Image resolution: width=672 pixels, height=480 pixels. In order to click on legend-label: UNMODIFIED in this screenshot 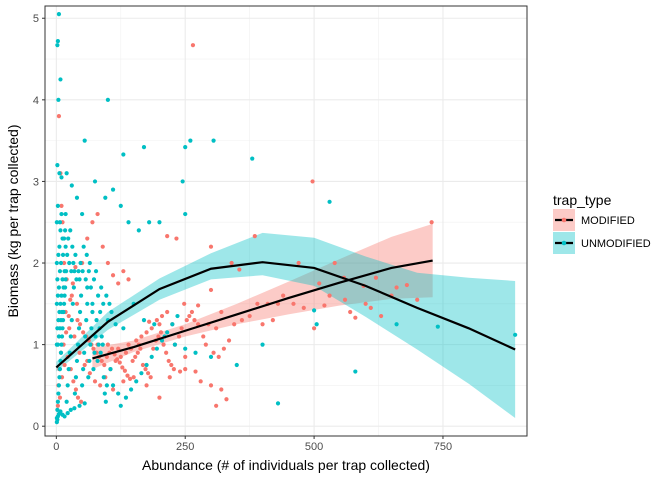, I will do `click(616, 244)`.